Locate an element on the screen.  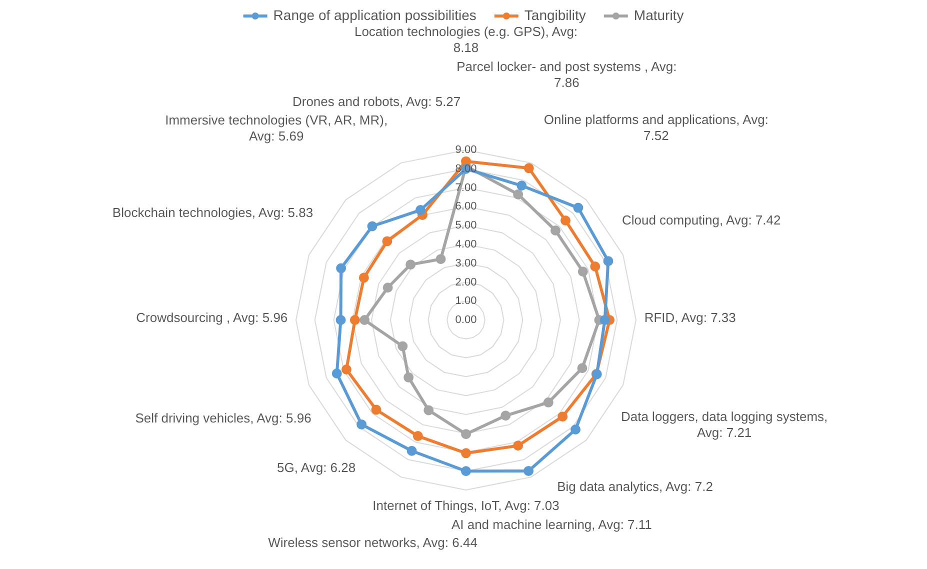
y-tick-label: 4.00 is located at coordinates (466, 244).